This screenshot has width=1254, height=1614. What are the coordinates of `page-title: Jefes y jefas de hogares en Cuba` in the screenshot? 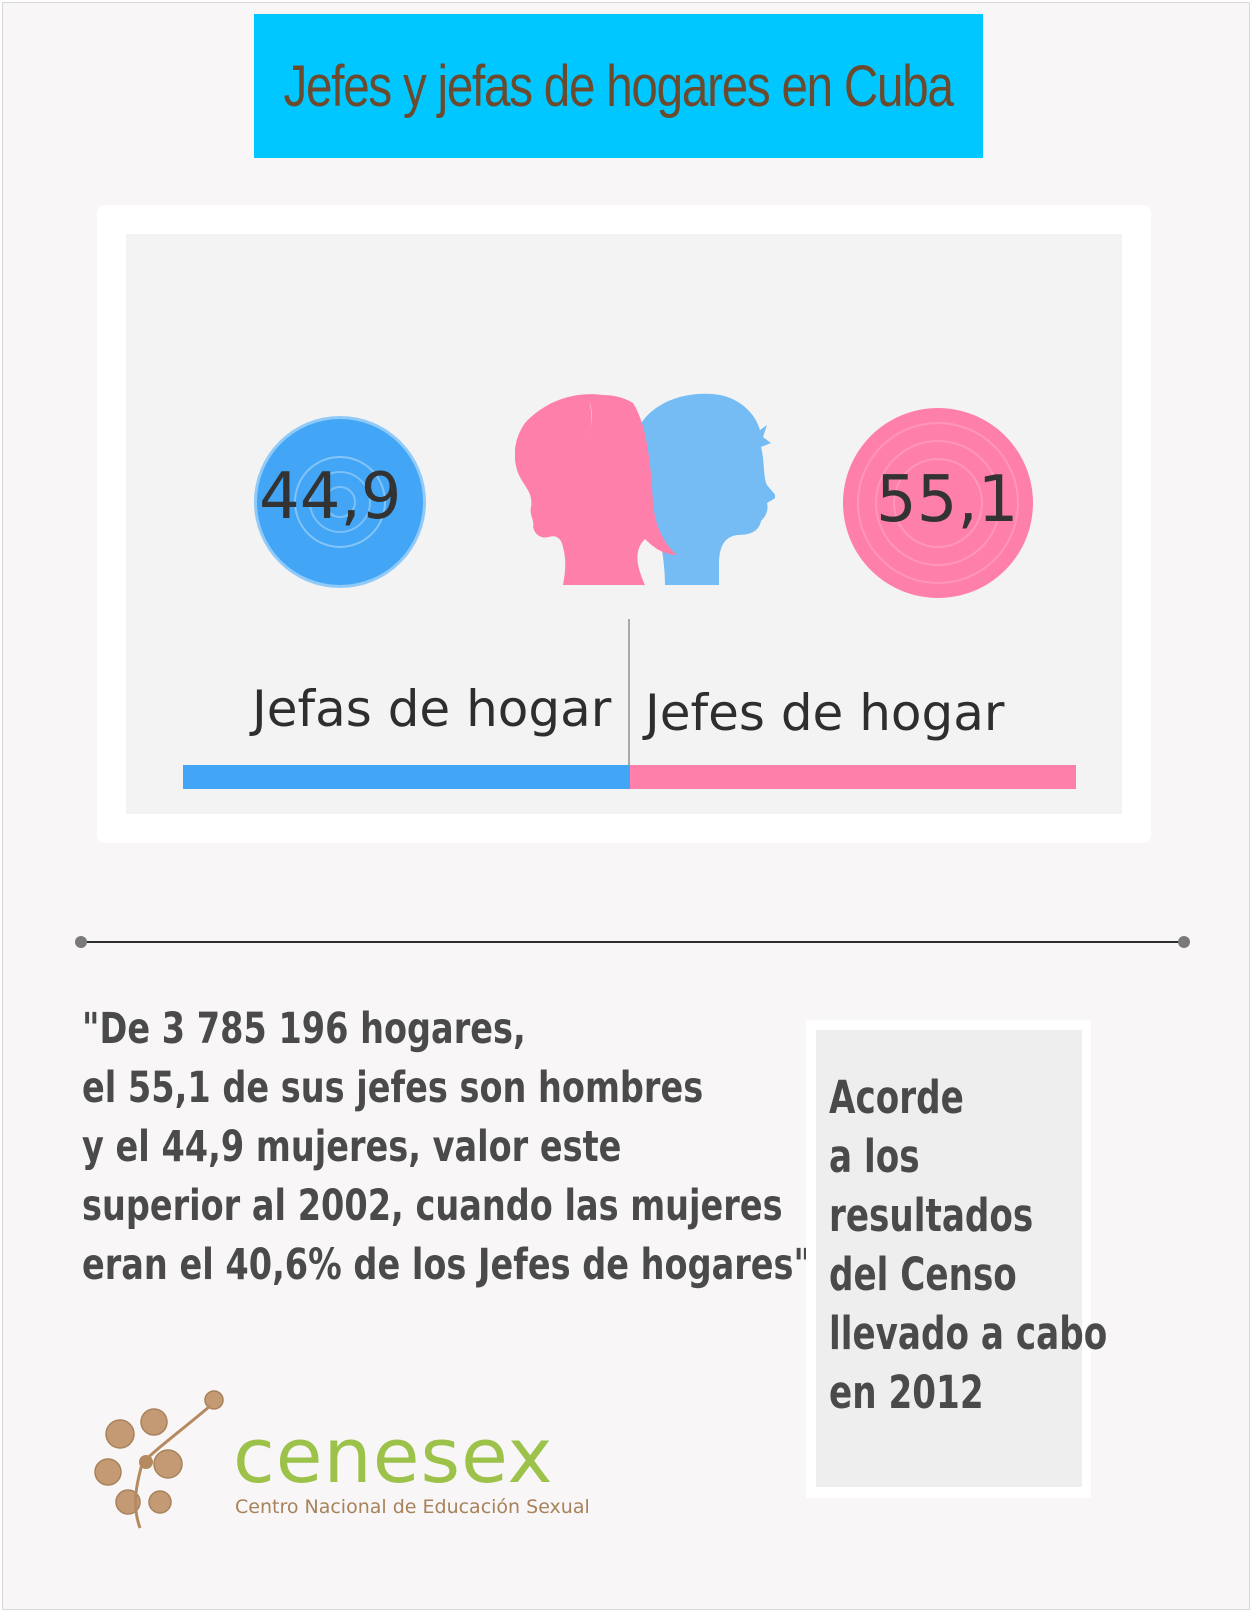 It's located at (618, 86).